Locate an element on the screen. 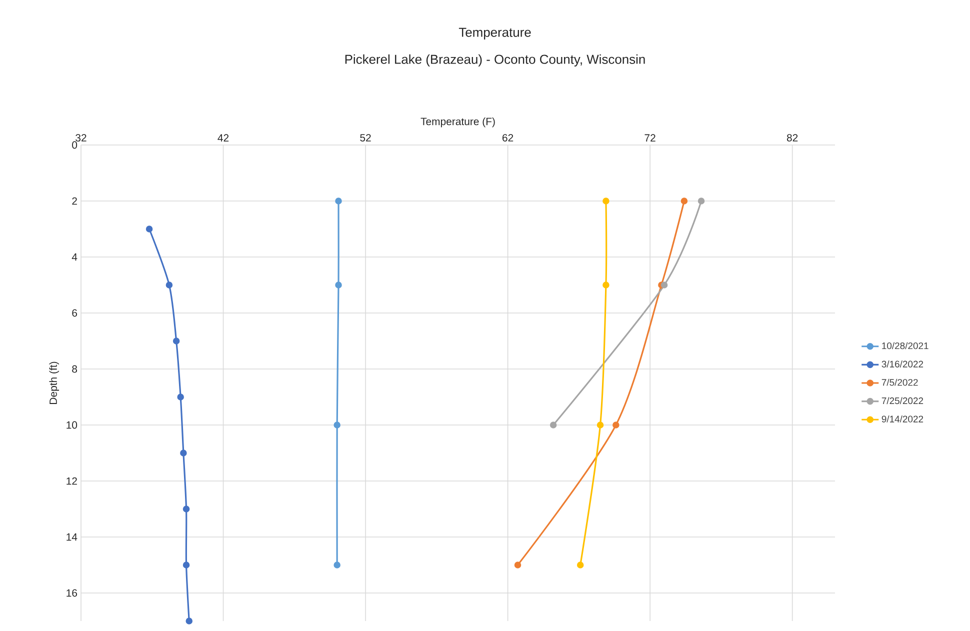 Image resolution: width=970 pixels, height=631 pixels. chart-subtitle: Pickerel Lake (Brazeau) - Oconto County, Wisconsin is located at coordinates (495, 60).